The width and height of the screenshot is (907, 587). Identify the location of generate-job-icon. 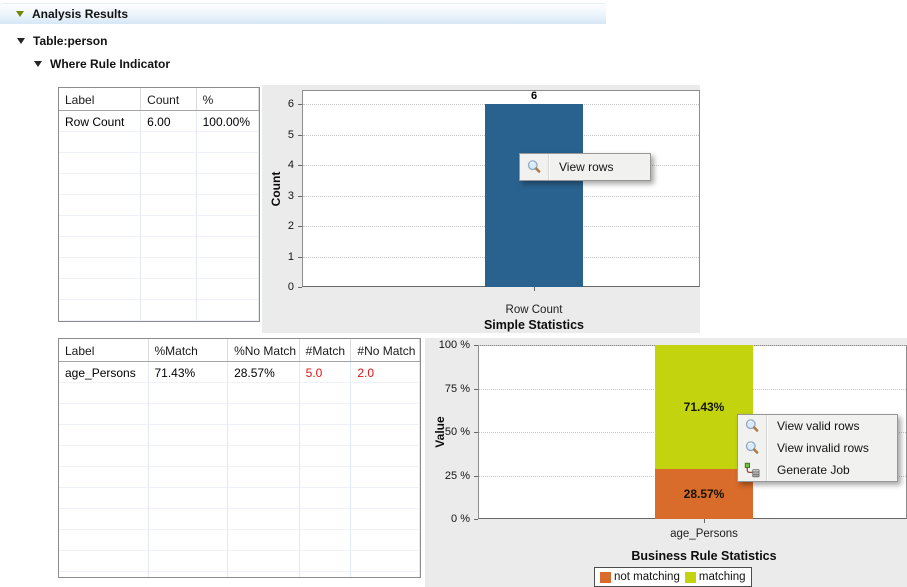
(752, 470).